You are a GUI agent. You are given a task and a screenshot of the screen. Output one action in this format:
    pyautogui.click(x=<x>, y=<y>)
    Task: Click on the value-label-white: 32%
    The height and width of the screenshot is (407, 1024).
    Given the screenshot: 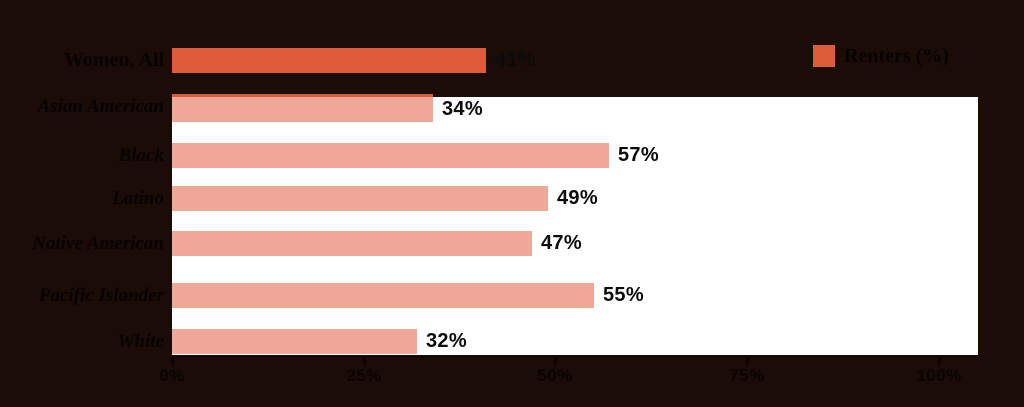 What is the action you would take?
    pyautogui.click(x=446, y=341)
    